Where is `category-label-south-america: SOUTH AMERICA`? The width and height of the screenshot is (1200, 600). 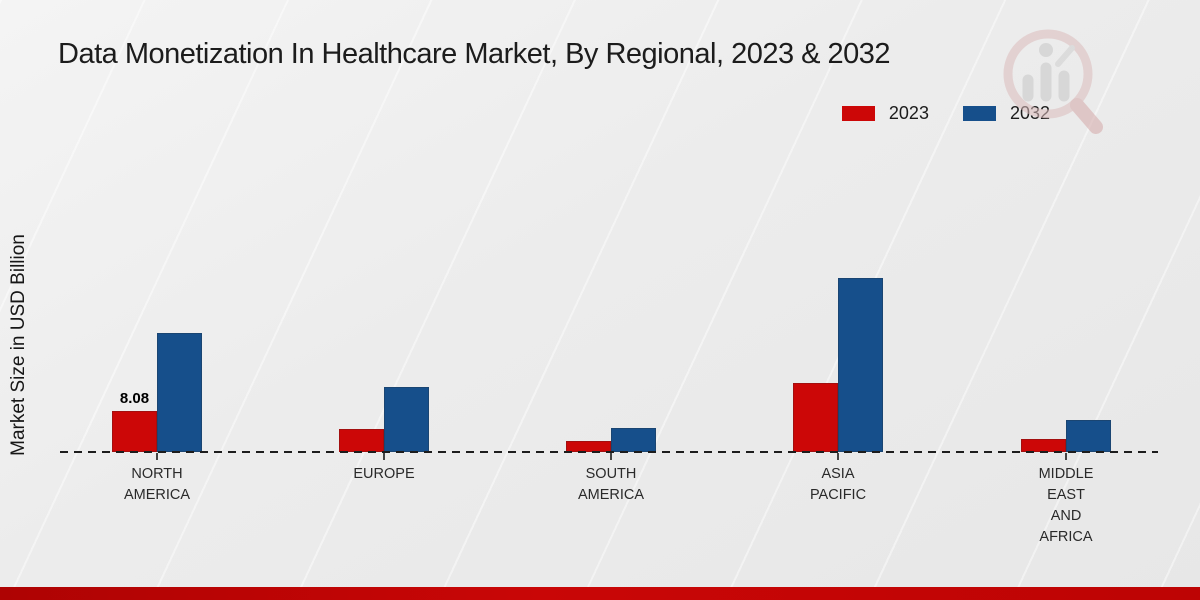
category-label-south-america: SOUTH AMERICA is located at coordinates (611, 485).